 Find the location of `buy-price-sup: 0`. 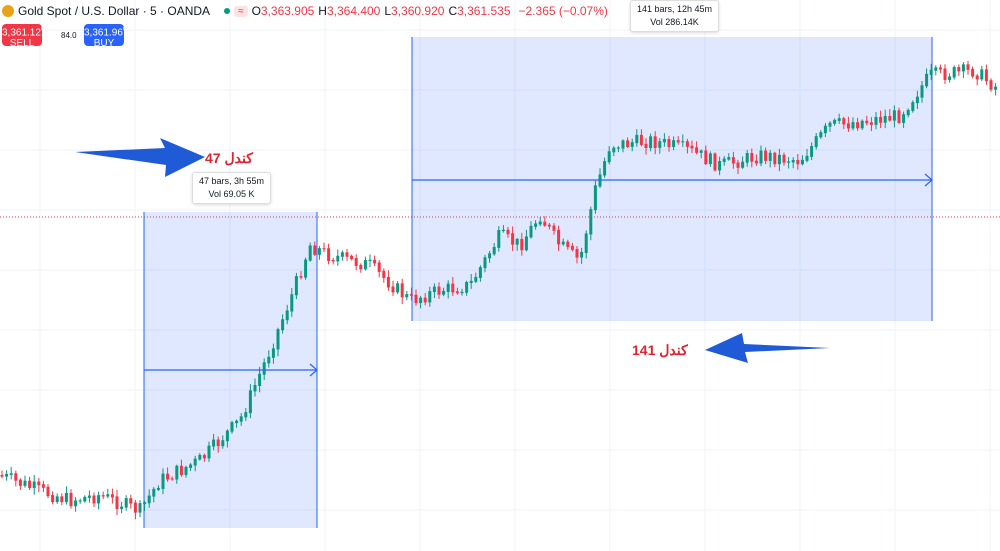

buy-price-sup: 0 is located at coordinates (124, 29).